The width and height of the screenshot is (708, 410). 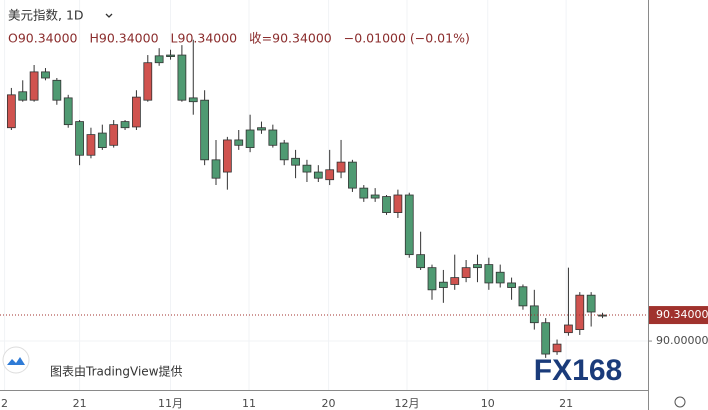 I want to click on tv-logo-icon, so click(x=16, y=361).